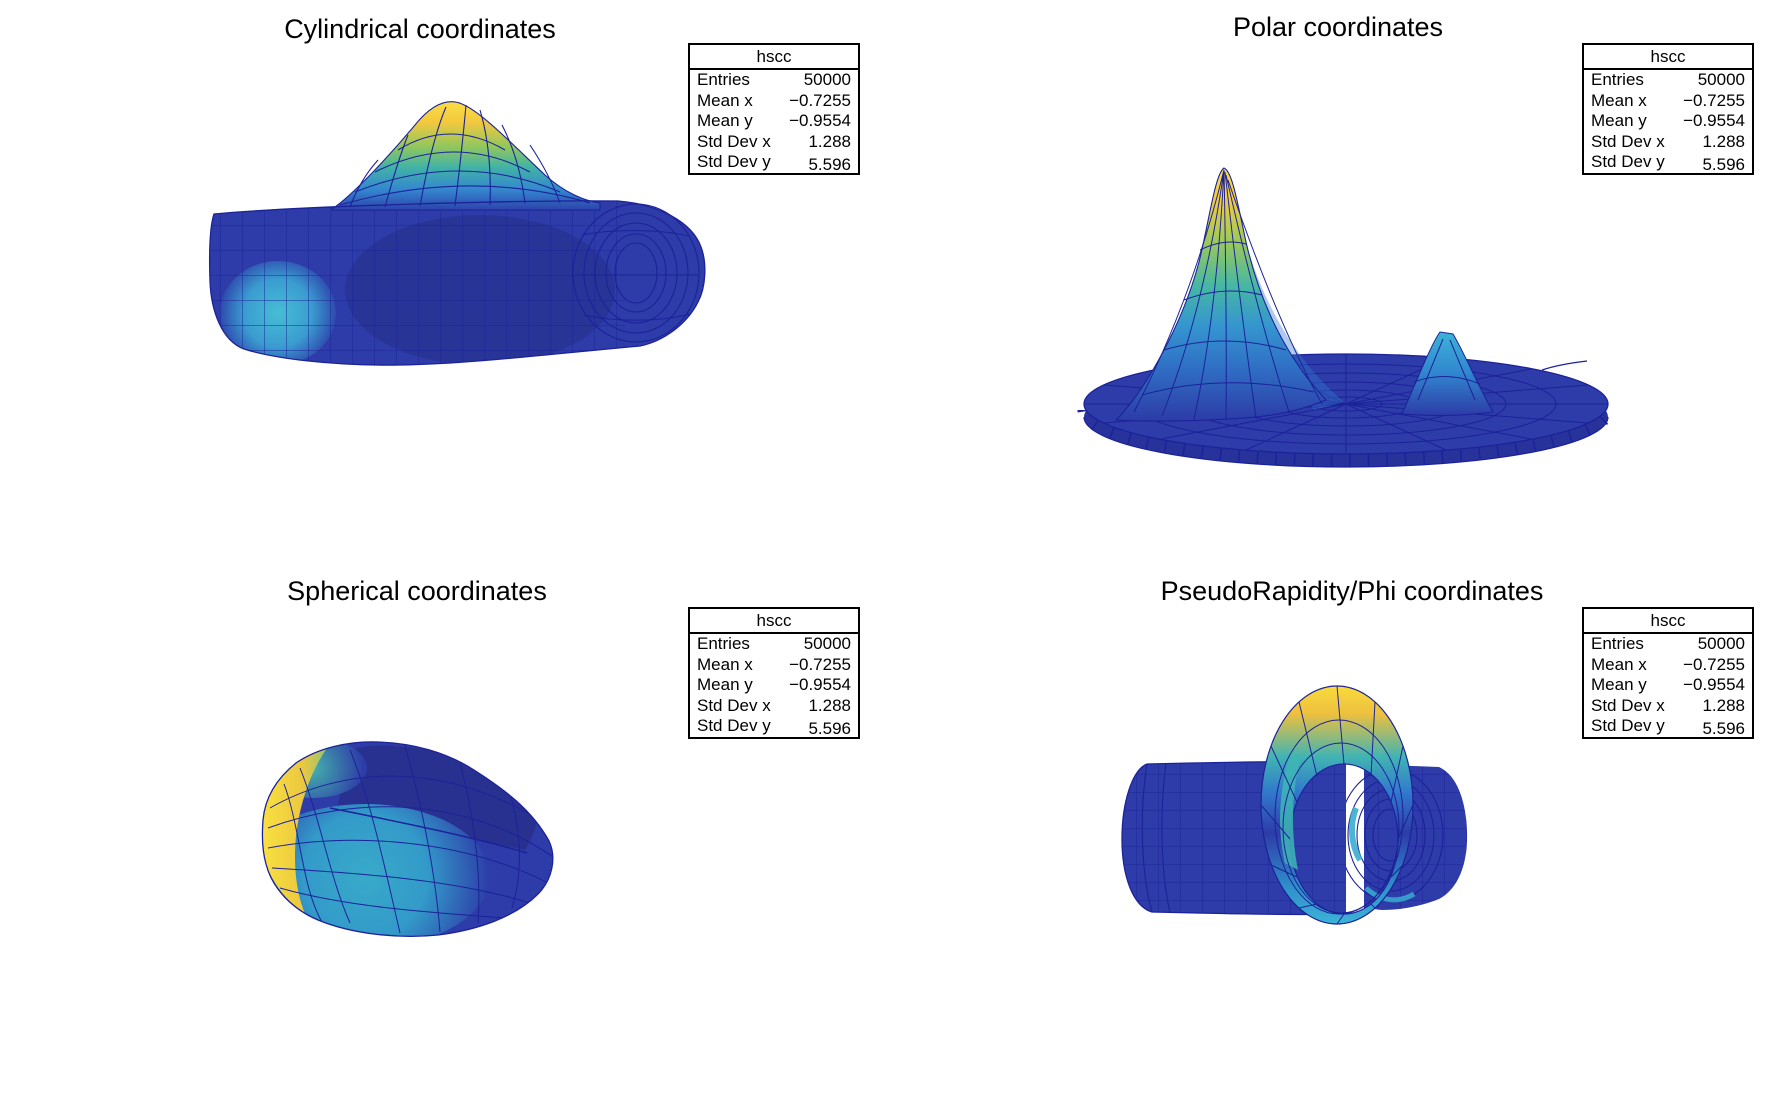  What do you see at coordinates (420, 29) in the screenshot?
I see `pad-title-cylindrical: Cylindrical coordinates` at bounding box center [420, 29].